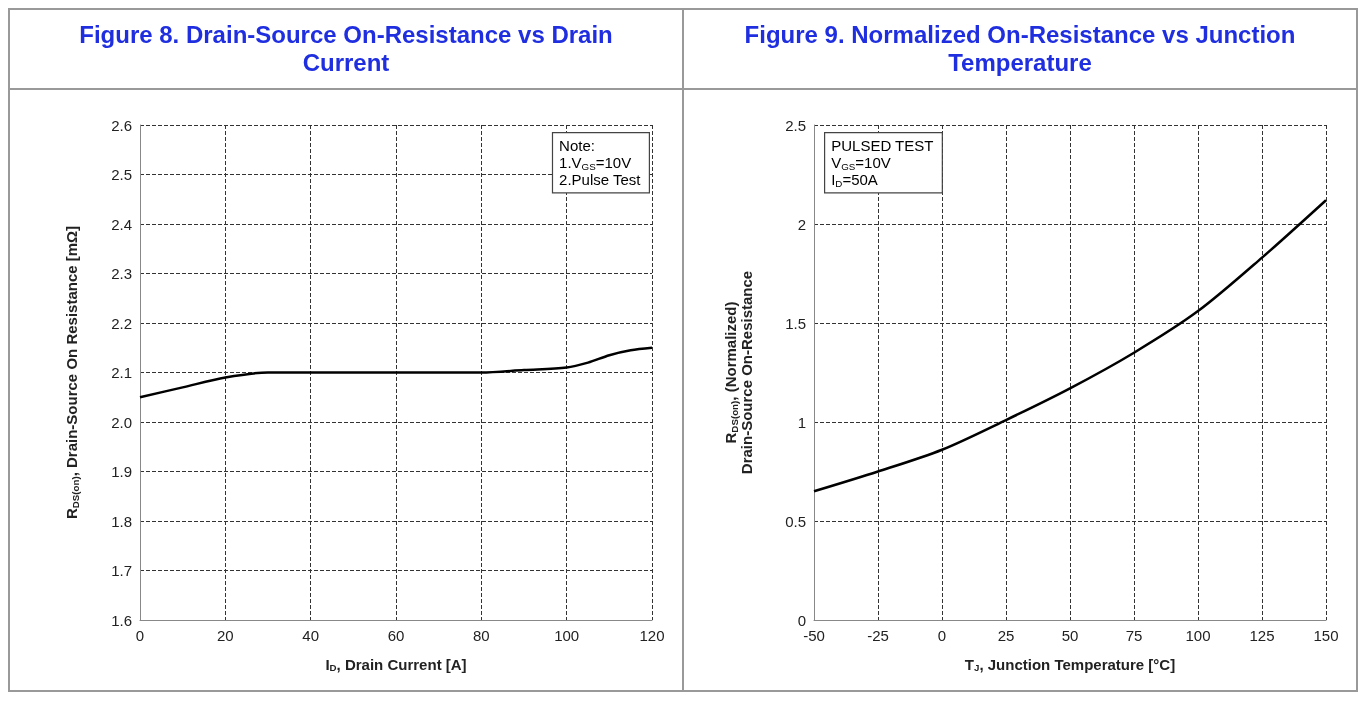  Describe the element at coordinates (121, 273) in the screenshot. I see `y-tick-label: 2.3` at that location.